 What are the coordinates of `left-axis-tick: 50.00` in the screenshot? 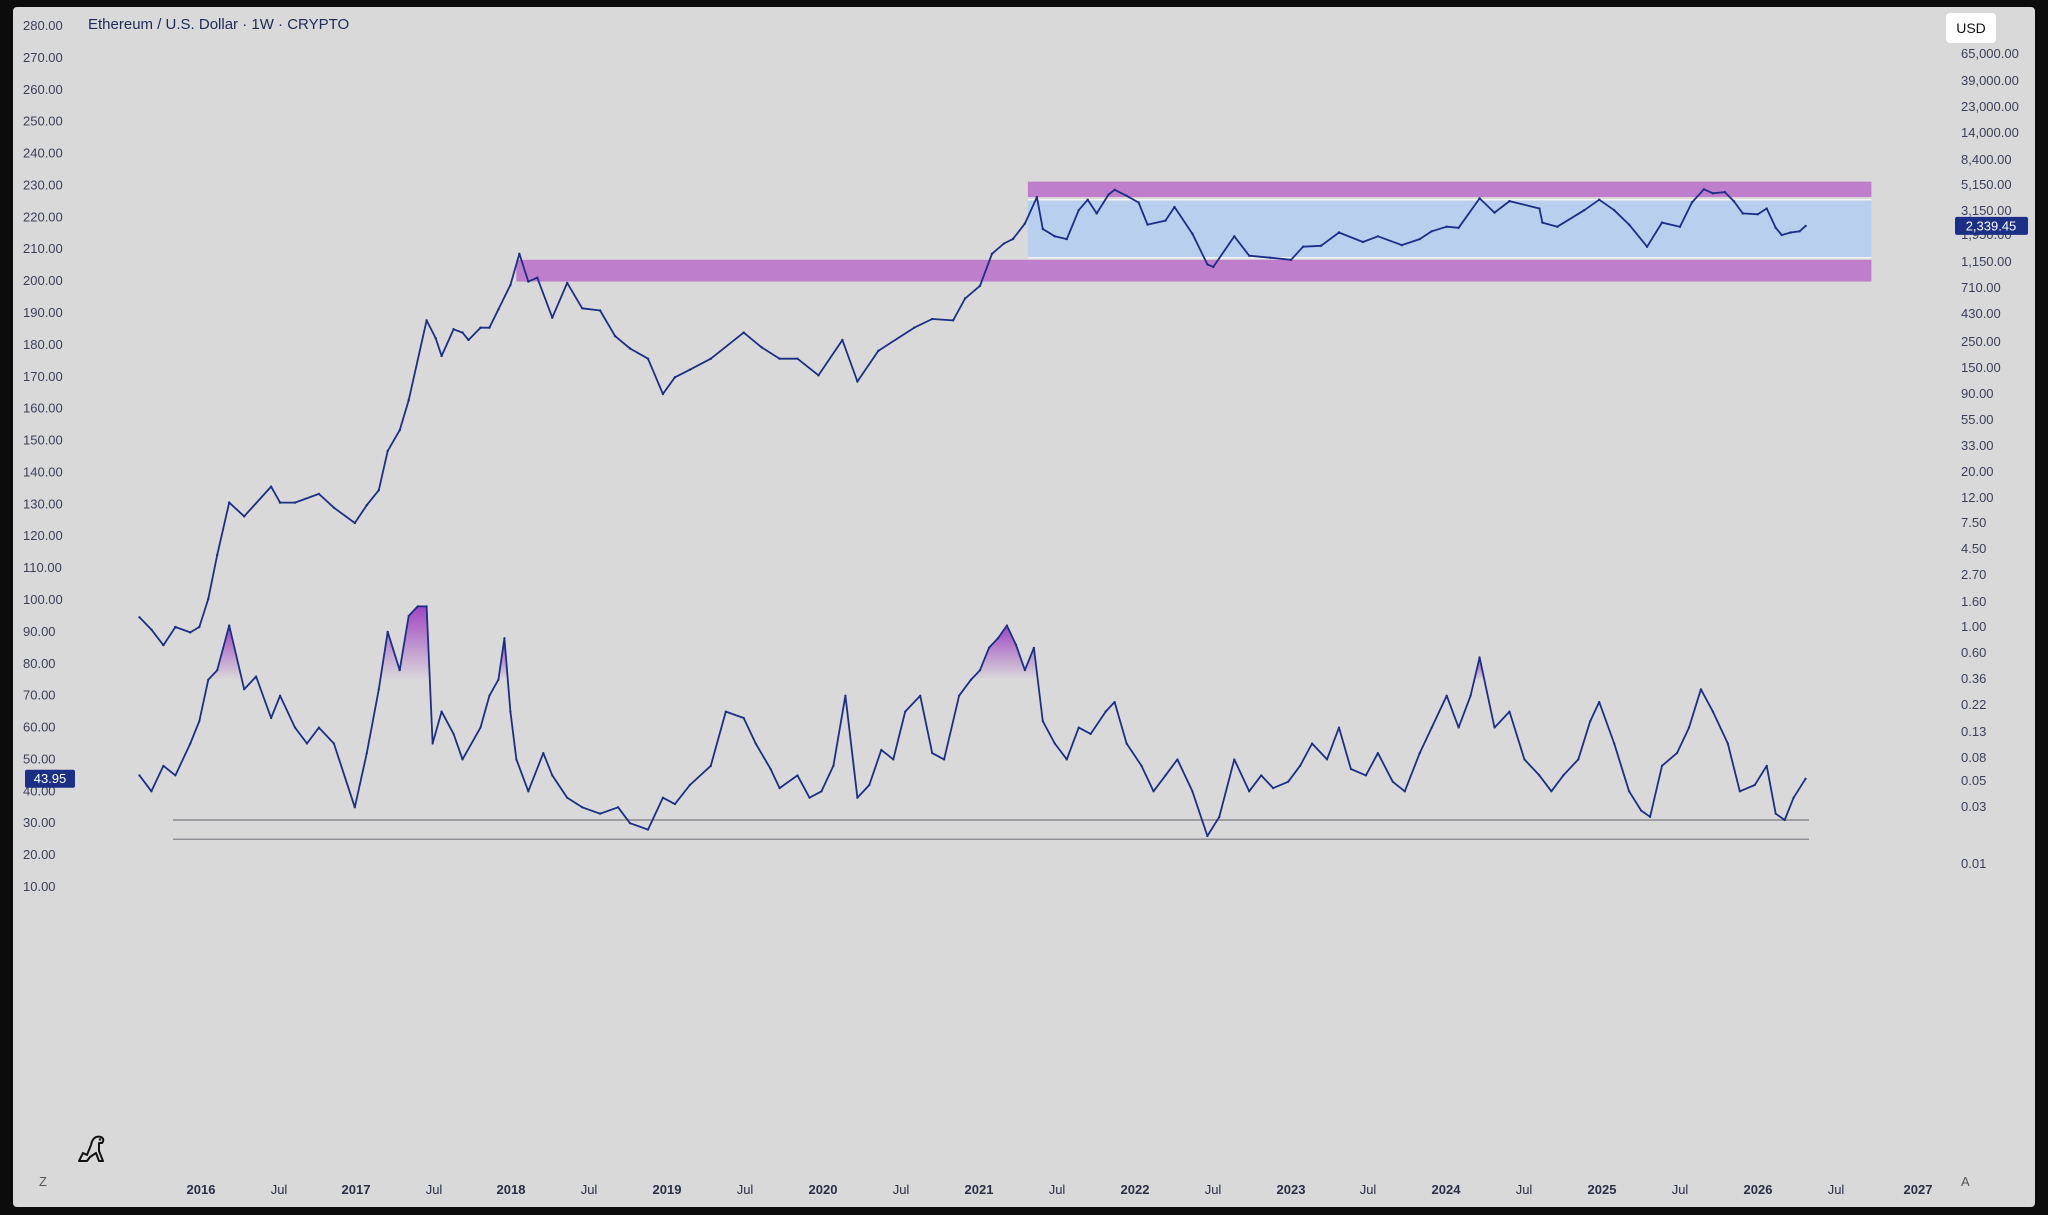 It's located at (39, 758).